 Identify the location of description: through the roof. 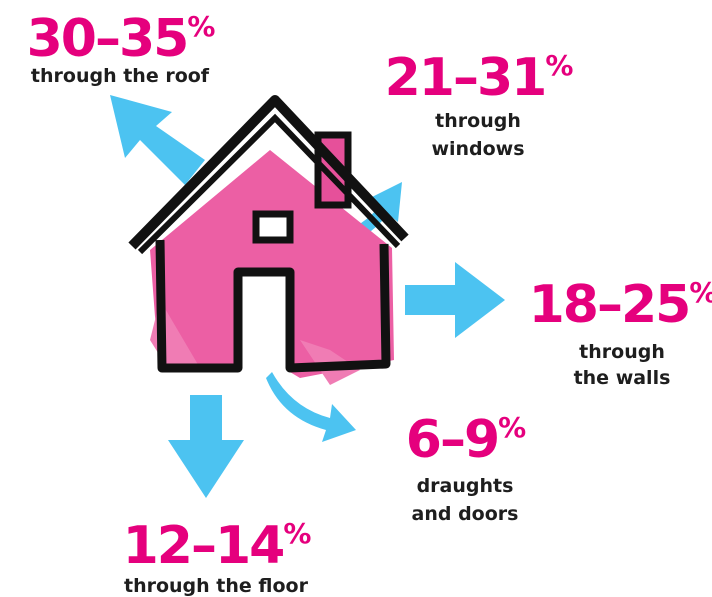
(120, 76).